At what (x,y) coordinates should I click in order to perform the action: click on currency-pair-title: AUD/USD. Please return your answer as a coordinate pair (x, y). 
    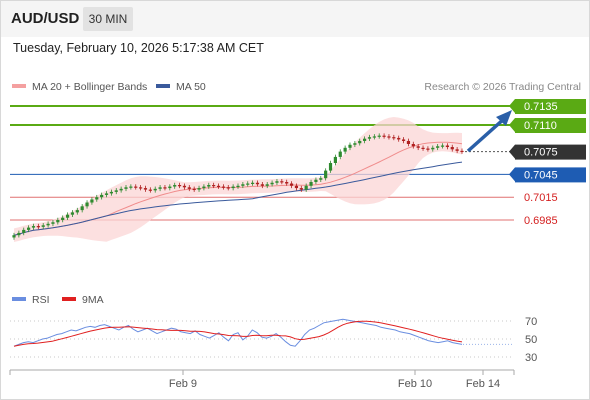
    Looking at the image, I should click on (45, 18).